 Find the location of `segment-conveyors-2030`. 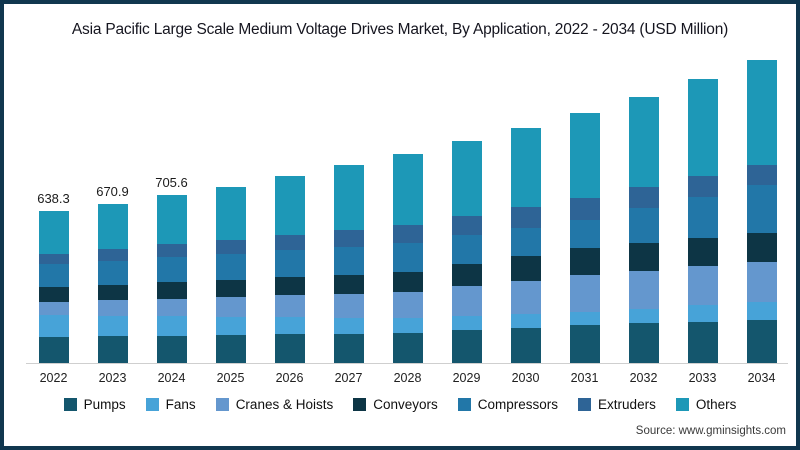

segment-conveyors-2030 is located at coordinates (525, 268).